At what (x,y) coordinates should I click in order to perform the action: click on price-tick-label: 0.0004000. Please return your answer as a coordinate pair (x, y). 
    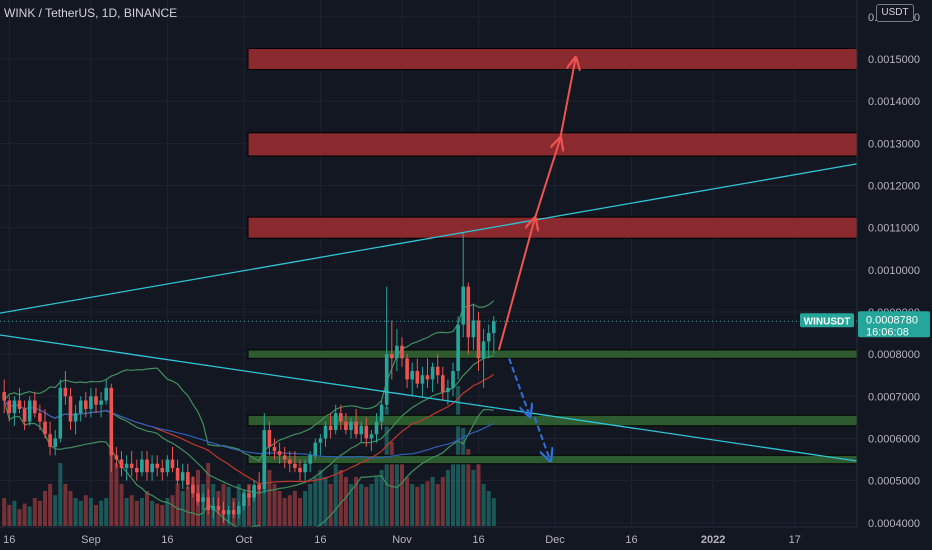
    Looking at the image, I should click on (894, 524).